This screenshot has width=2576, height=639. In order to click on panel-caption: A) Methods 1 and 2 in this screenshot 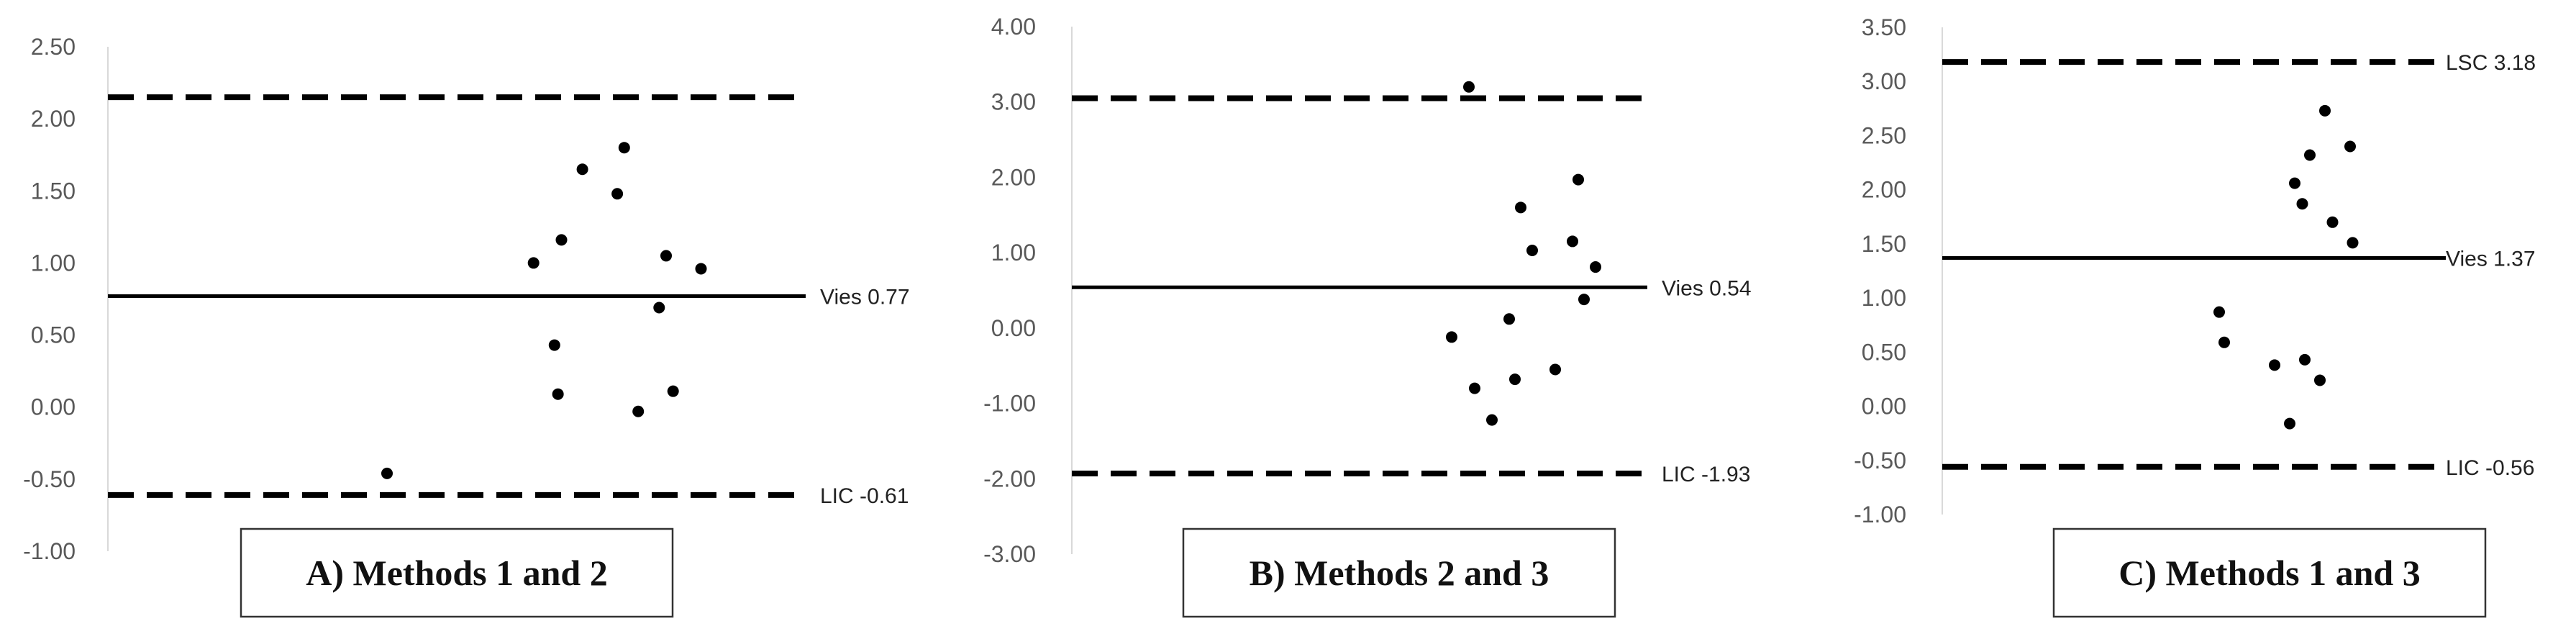, I will do `click(457, 573)`.